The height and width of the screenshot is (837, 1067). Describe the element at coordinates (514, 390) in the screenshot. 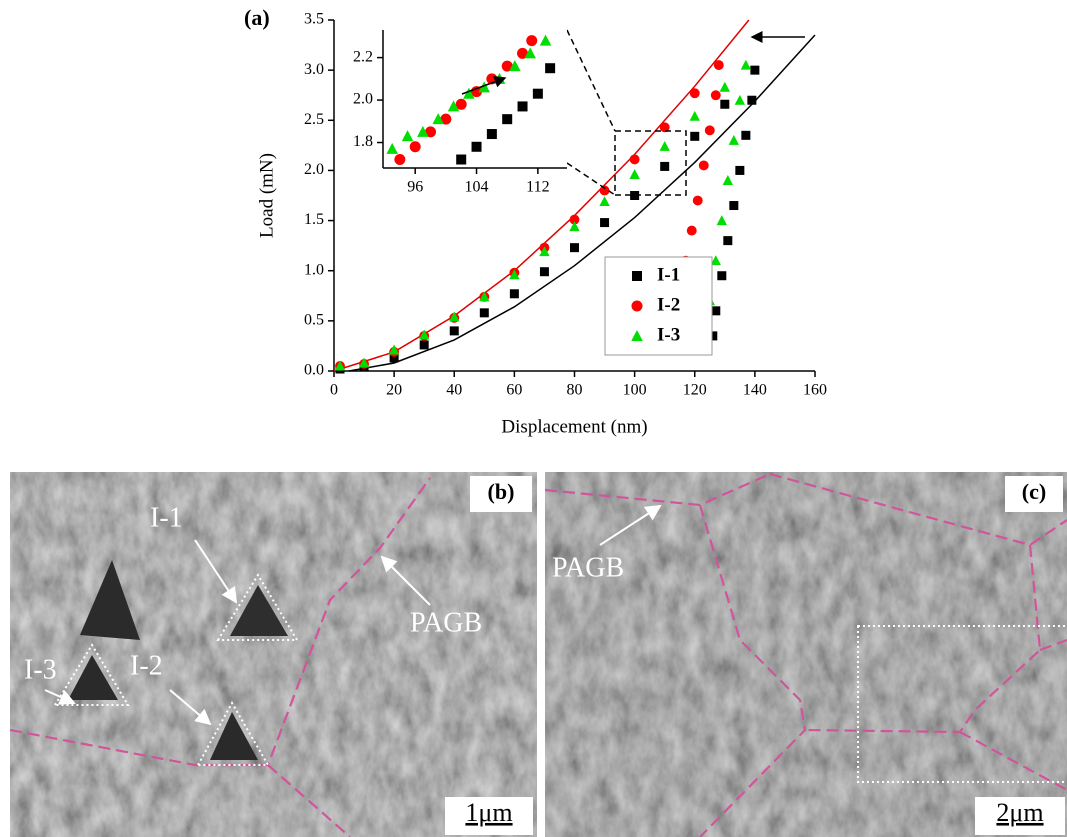

I see `x-tick-label: 60` at that location.